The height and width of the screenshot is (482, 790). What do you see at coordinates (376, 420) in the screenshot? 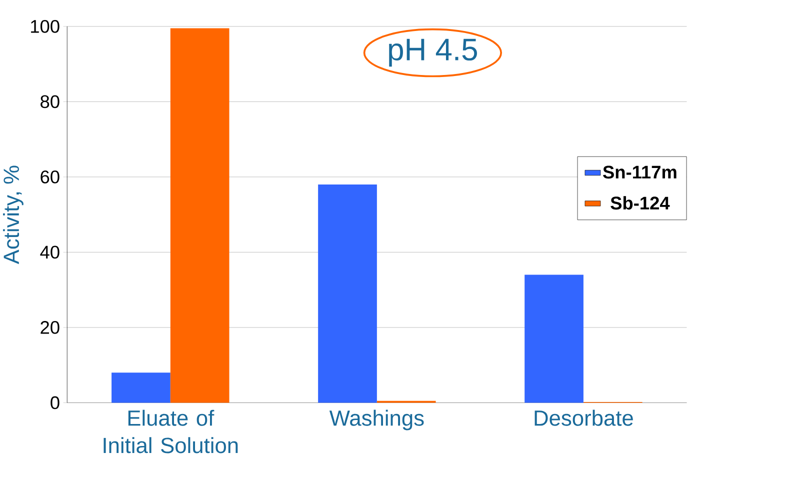
I see `x-tick-label: Washings` at bounding box center [376, 420].